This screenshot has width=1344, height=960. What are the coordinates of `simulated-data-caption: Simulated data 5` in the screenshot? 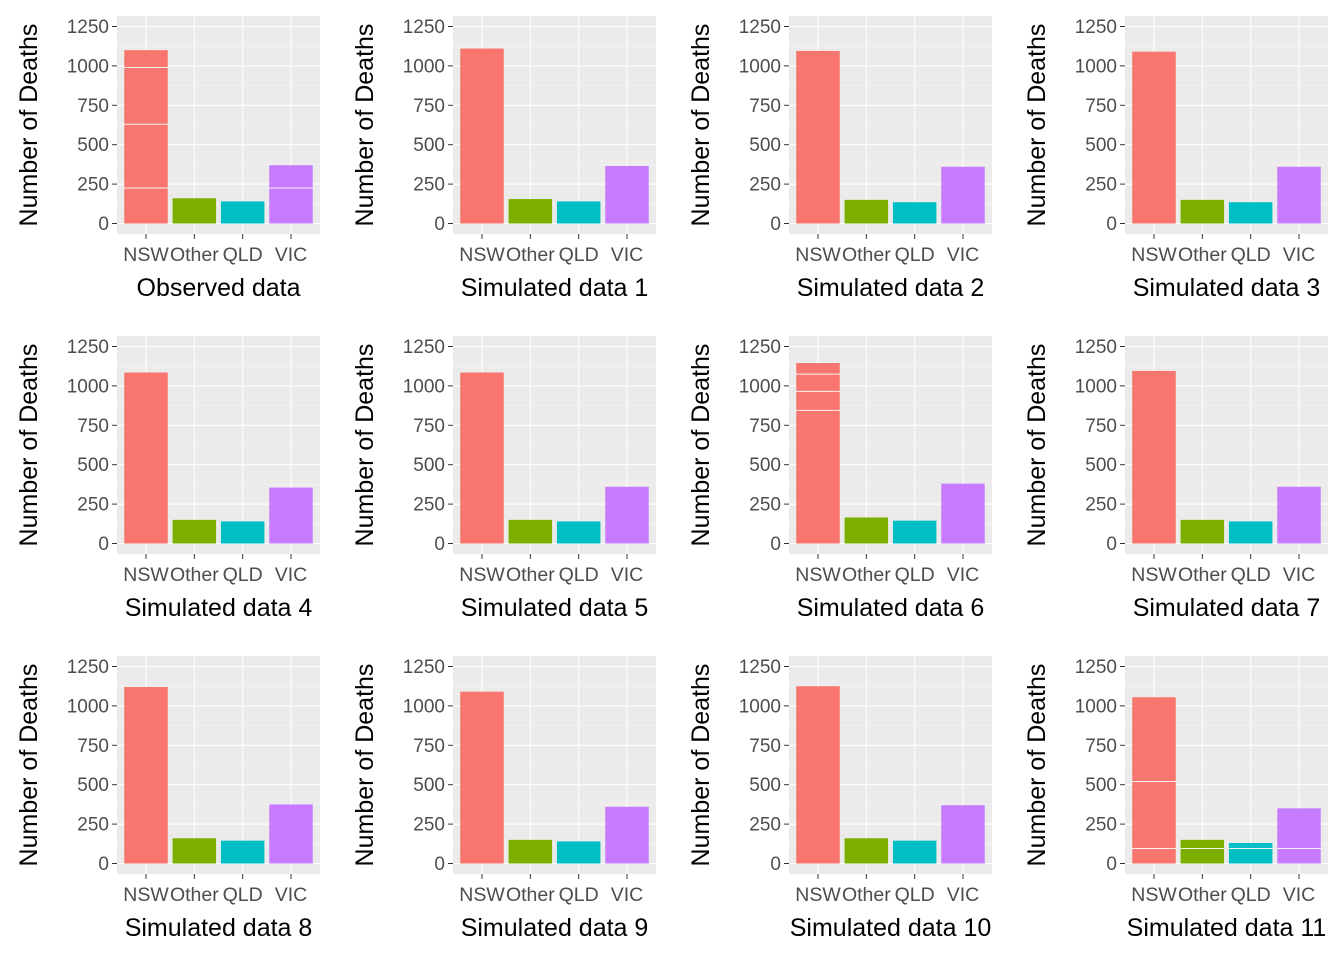 It's located at (555, 608).